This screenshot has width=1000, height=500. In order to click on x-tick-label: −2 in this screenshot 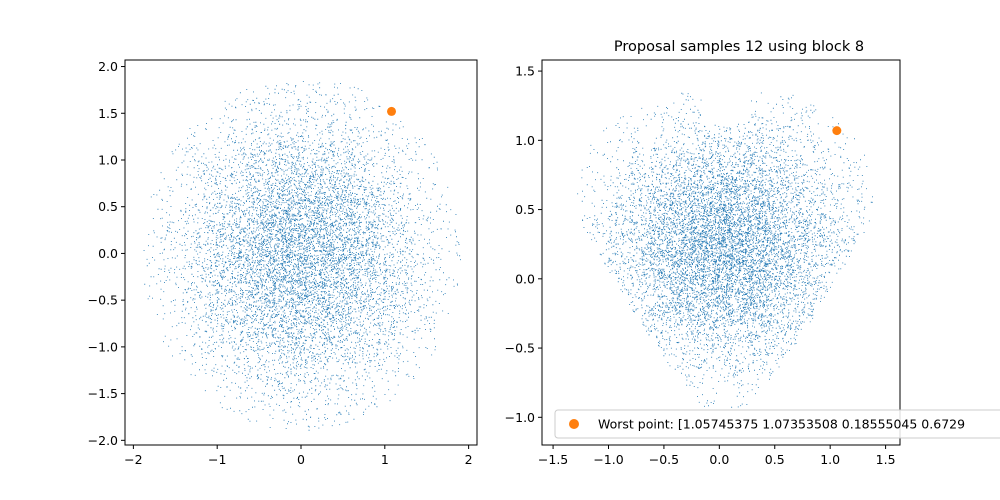, I will do `click(133, 459)`.